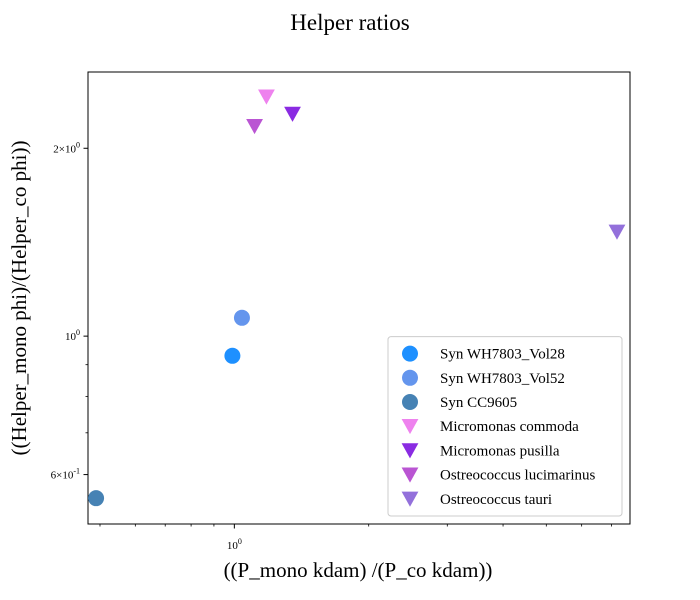 The image size is (700, 600). Describe the element at coordinates (234, 544) in the screenshot. I see `x-tick-label: 100` at that location.